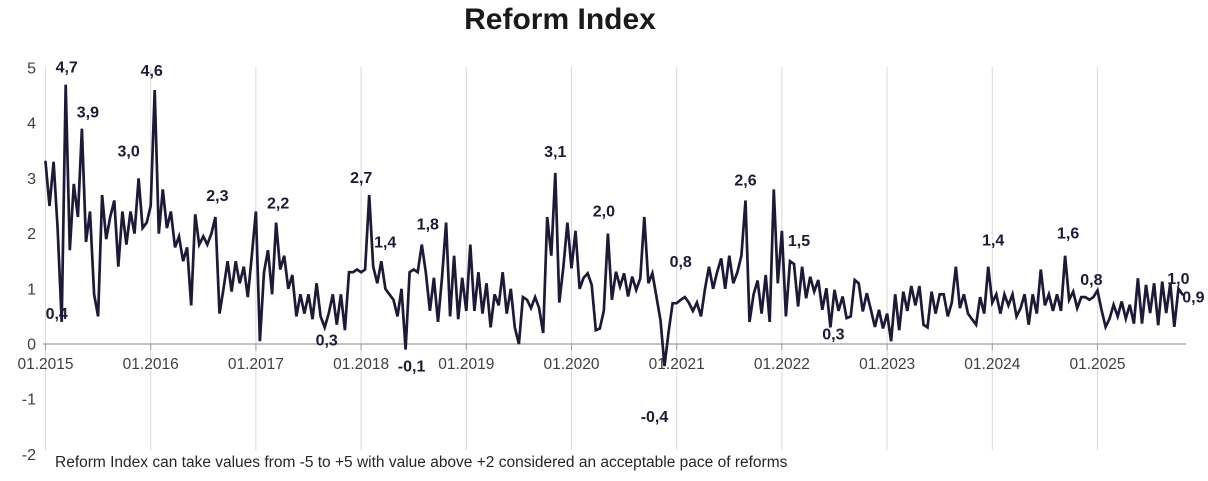  I want to click on point-label-3,9: 3,9, so click(88, 113).